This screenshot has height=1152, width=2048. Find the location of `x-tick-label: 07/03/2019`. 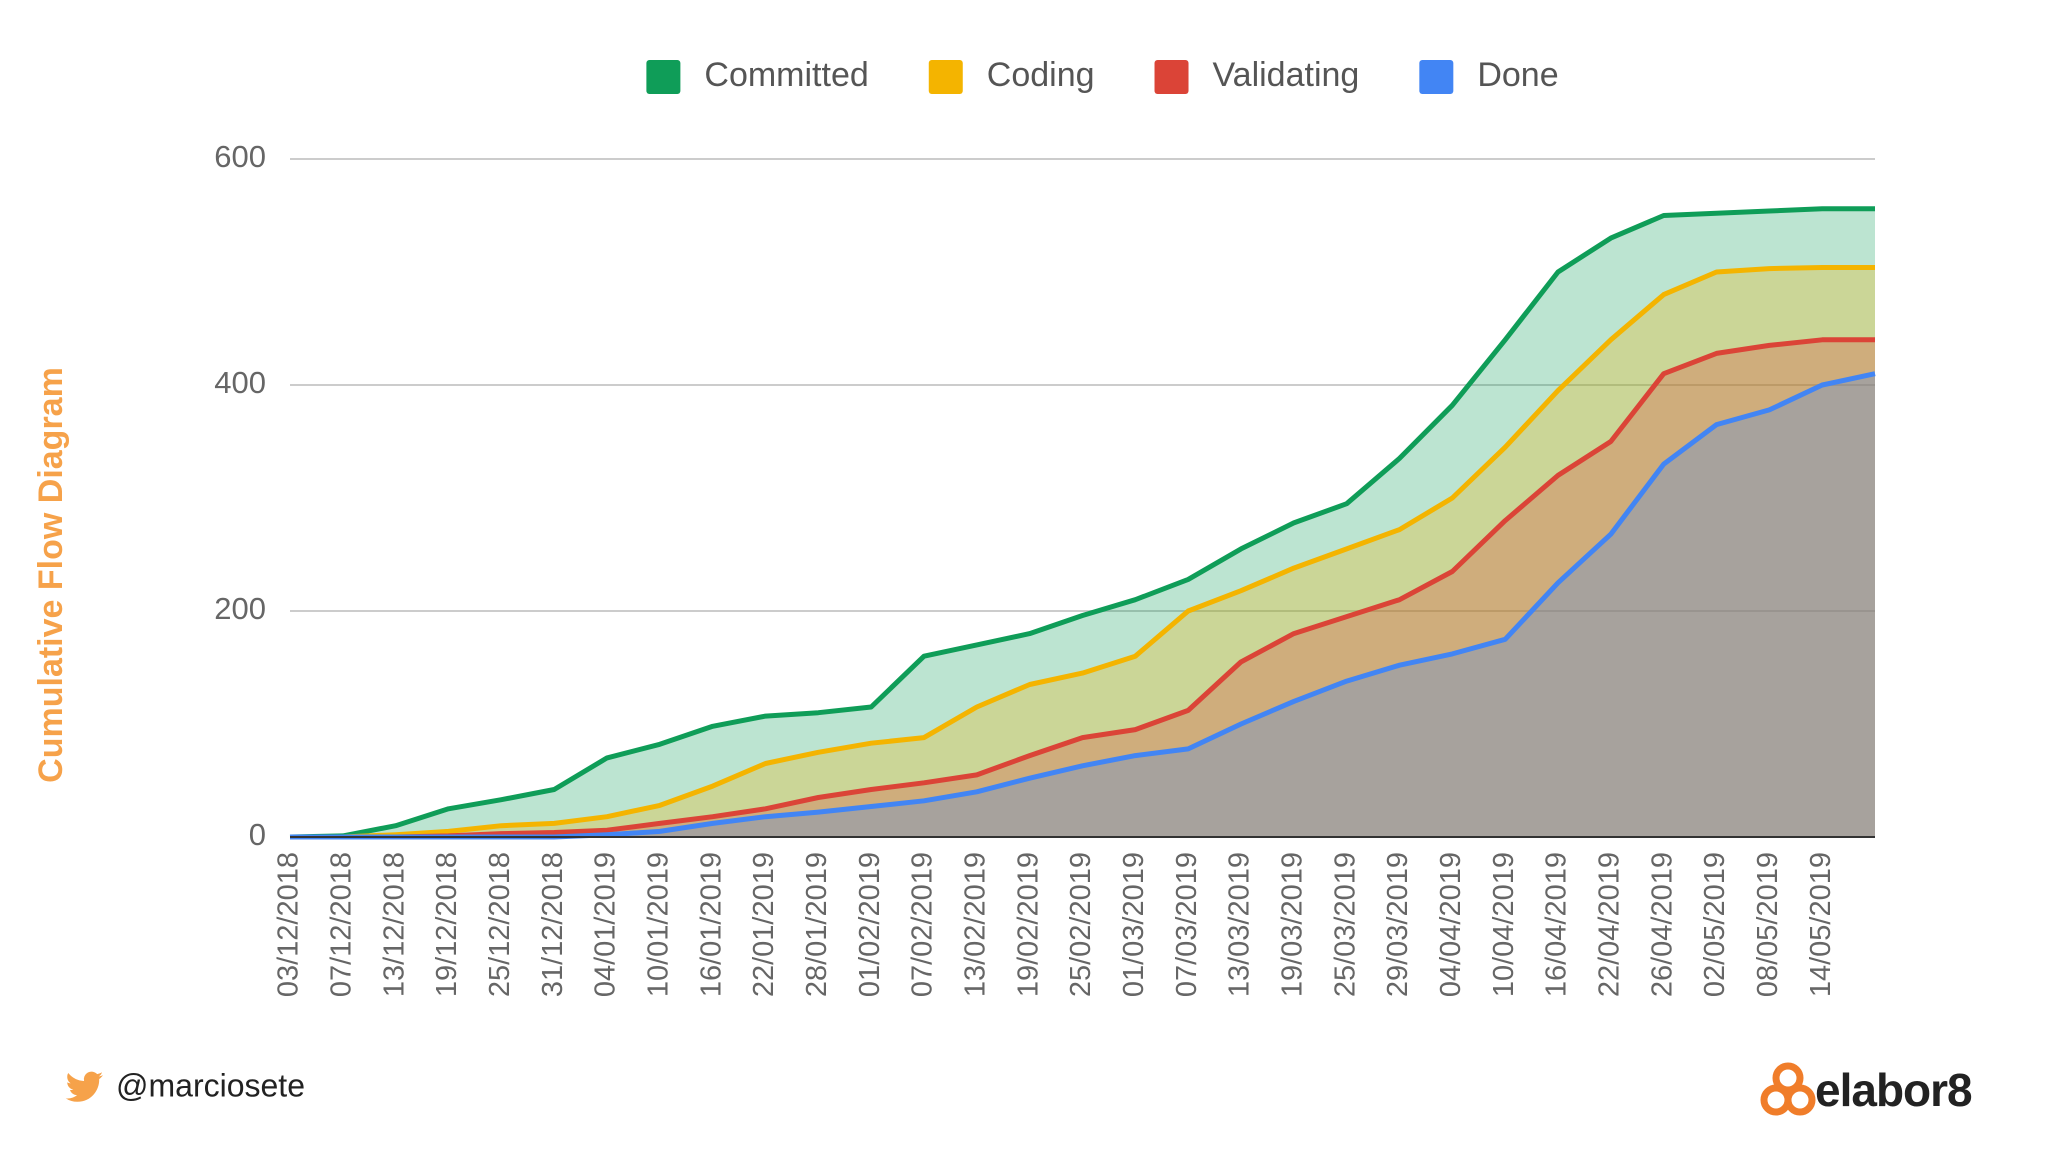

x-tick-label: 07/03/2019 is located at coordinates (1187, 924).